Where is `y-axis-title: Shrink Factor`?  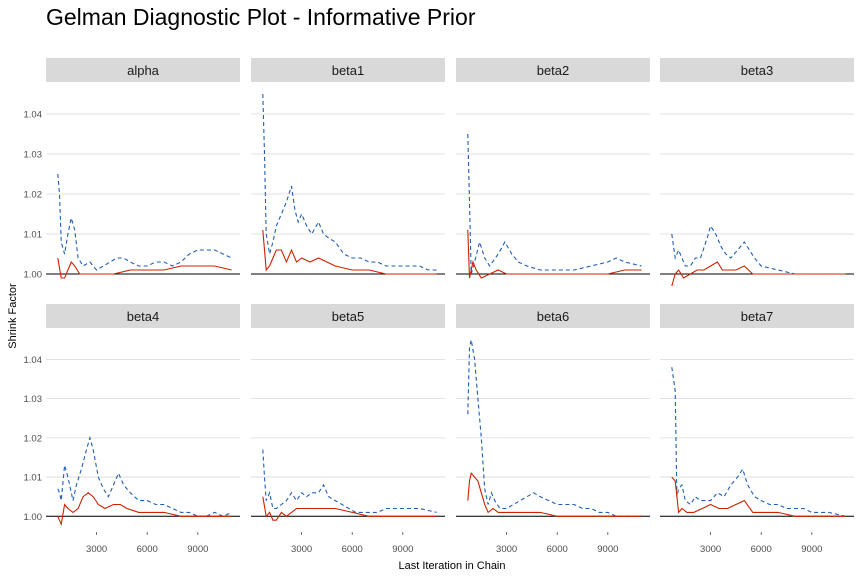
y-axis-title: Shrink Factor is located at coordinates (13, 316).